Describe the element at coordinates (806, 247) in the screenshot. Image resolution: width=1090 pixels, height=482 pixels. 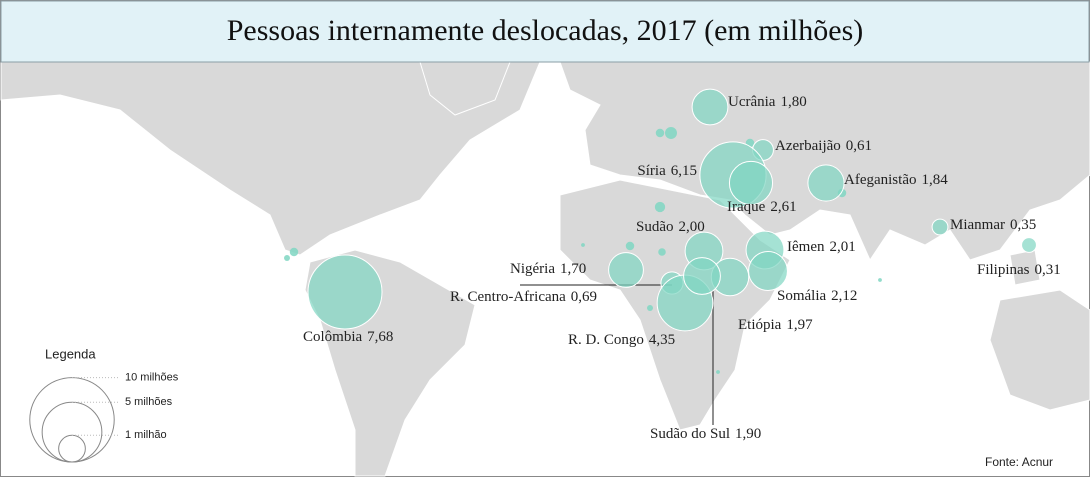
I see `country-name: Iêmen` at that location.